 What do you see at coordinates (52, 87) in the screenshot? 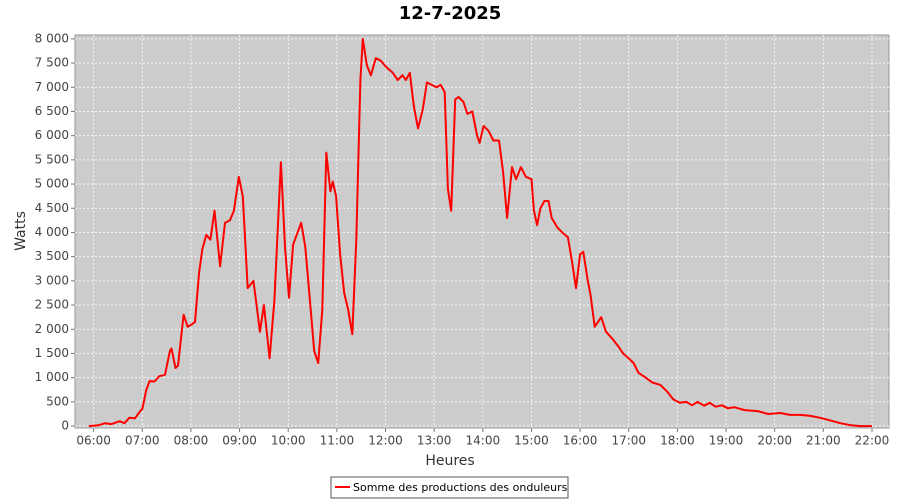
I see `y-tick-label: 7 000` at bounding box center [52, 87].